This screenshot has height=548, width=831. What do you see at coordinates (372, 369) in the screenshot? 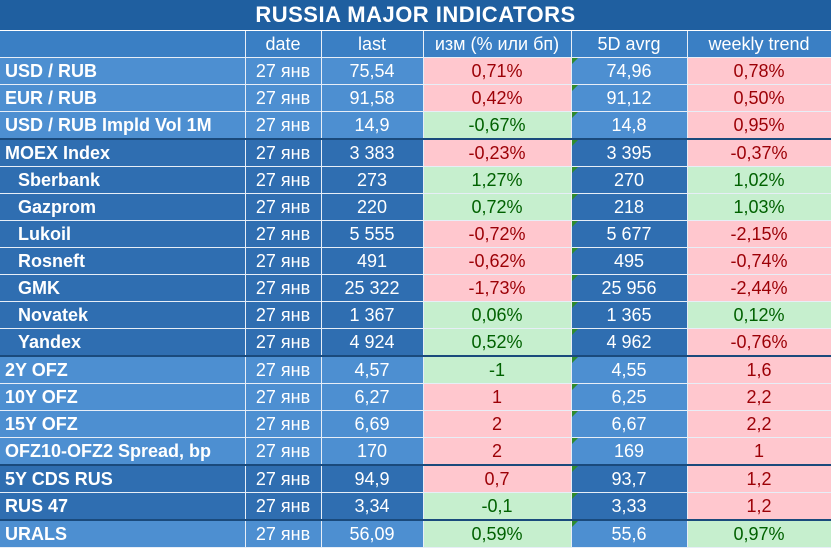
I see `last-value-cell: 4,57` at bounding box center [372, 369].